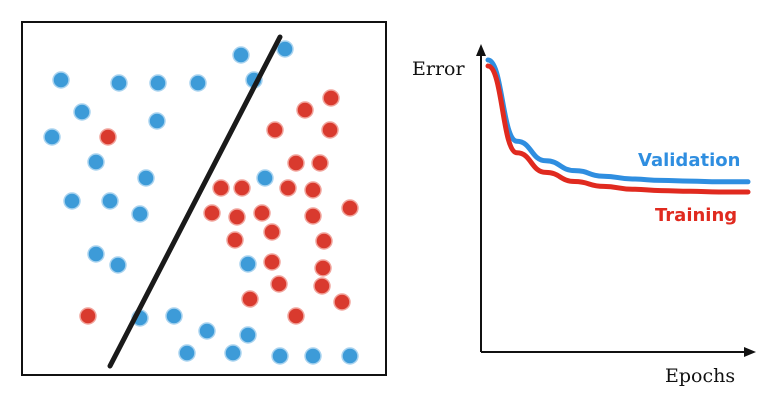 The width and height of the screenshot is (777, 412). What do you see at coordinates (481, 50) in the screenshot?
I see `y-axis-arrow-icon` at bounding box center [481, 50].